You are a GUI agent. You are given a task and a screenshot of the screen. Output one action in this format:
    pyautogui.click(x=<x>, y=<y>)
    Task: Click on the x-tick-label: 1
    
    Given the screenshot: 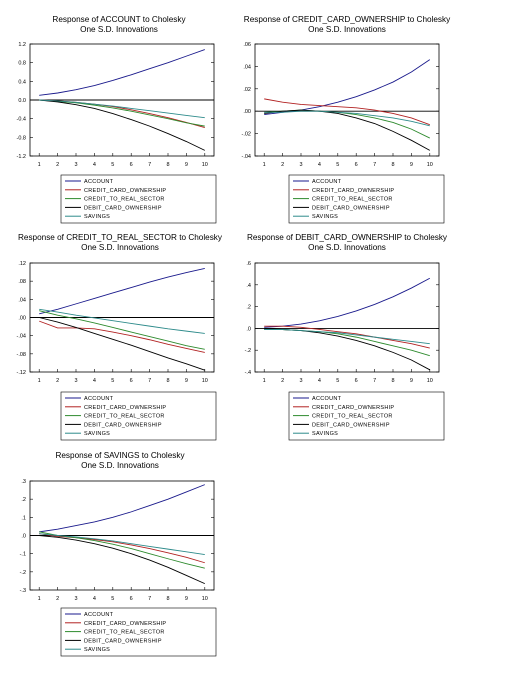 What is the action you would take?
    pyautogui.click(x=264, y=165)
    